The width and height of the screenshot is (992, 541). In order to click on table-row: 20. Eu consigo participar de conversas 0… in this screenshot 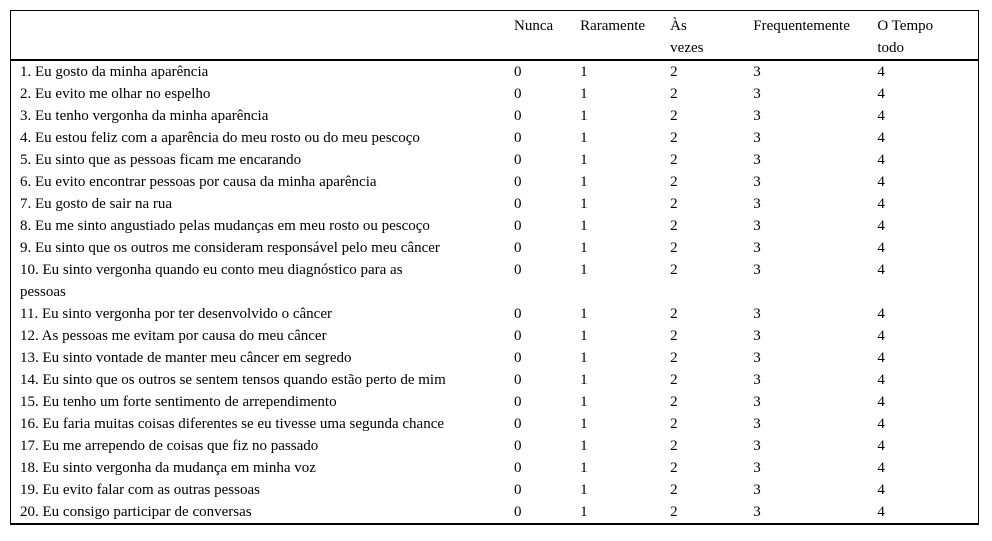, I will do `click(495, 512)`.